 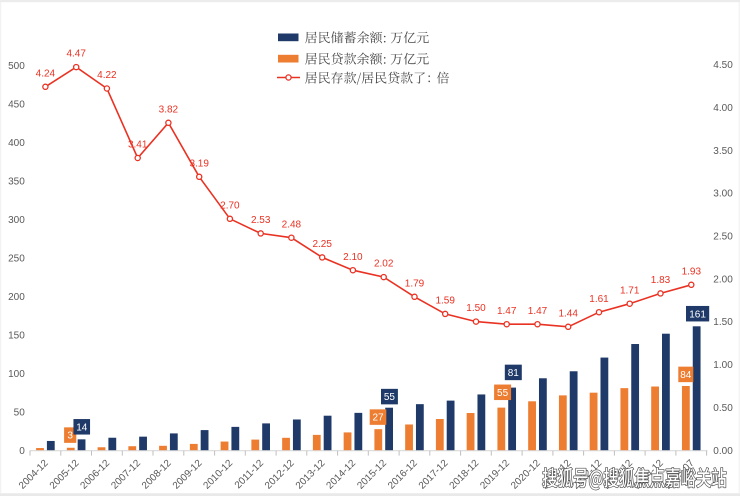 What do you see at coordinates (723, 237) in the screenshot?
I see `svg-text: 2.50` at bounding box center [723, 237].